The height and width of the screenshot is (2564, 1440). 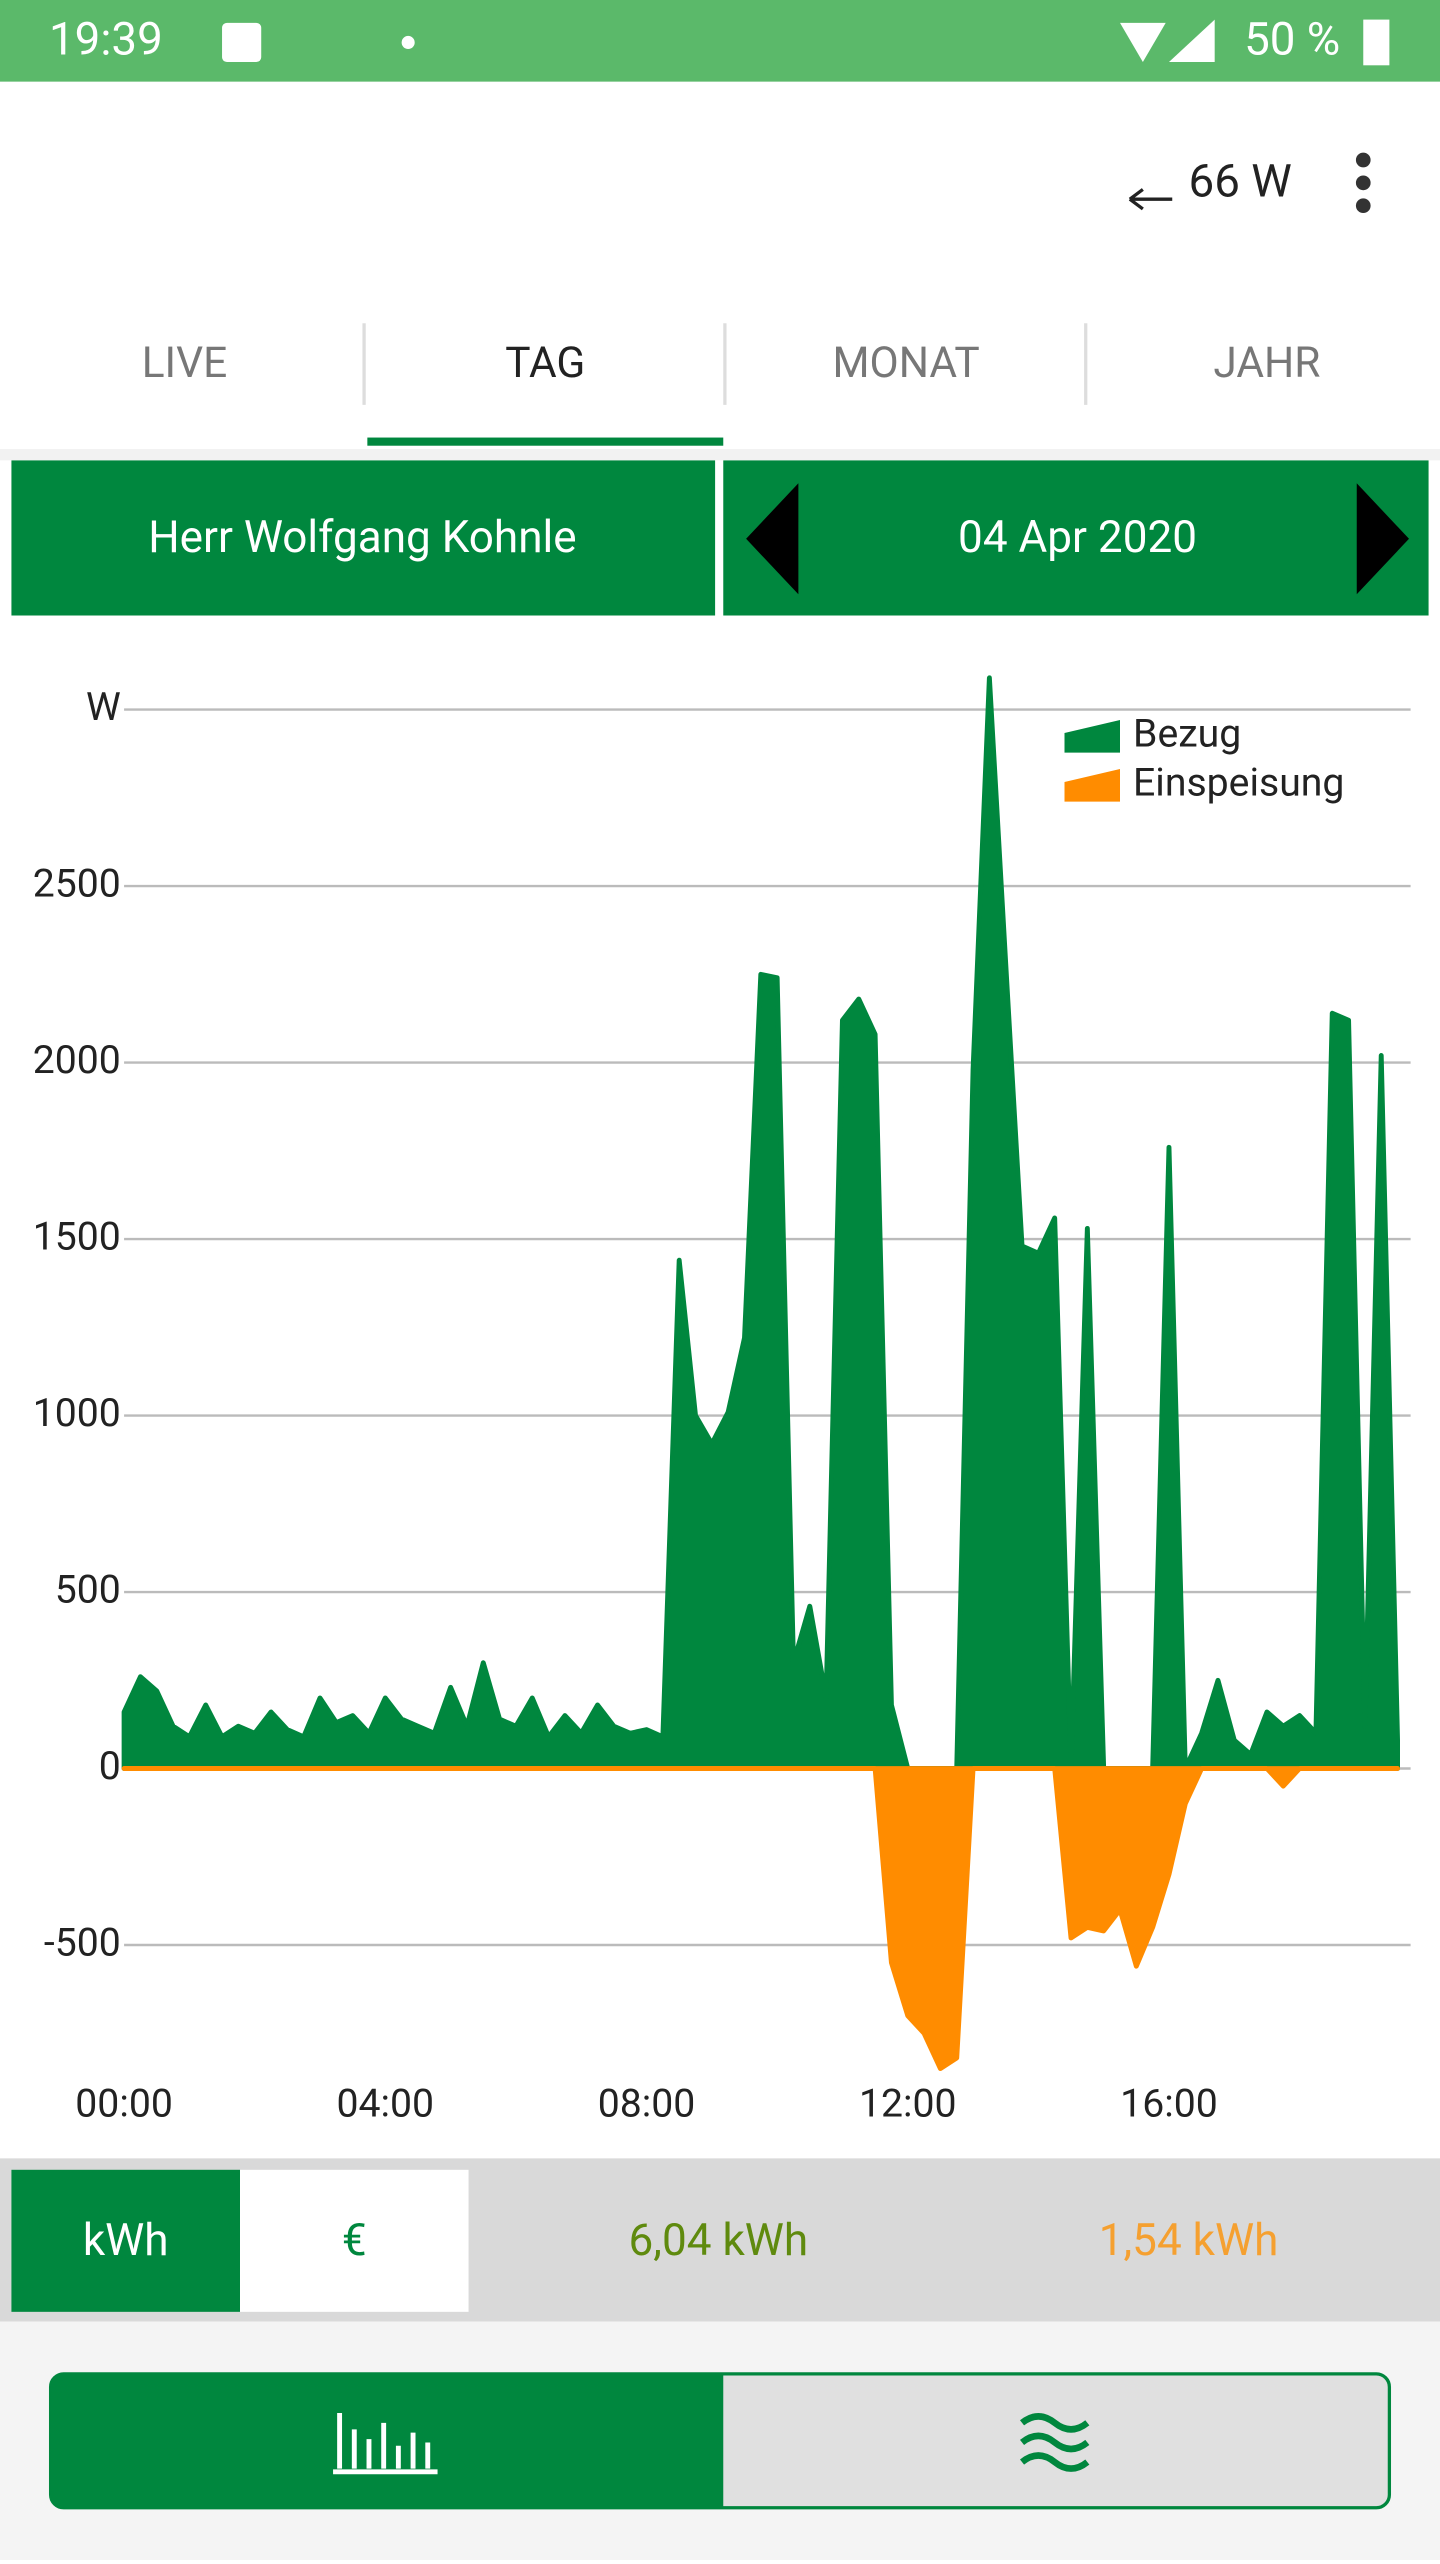 I want to click on bar-icon, so click(x=385, y=2444).